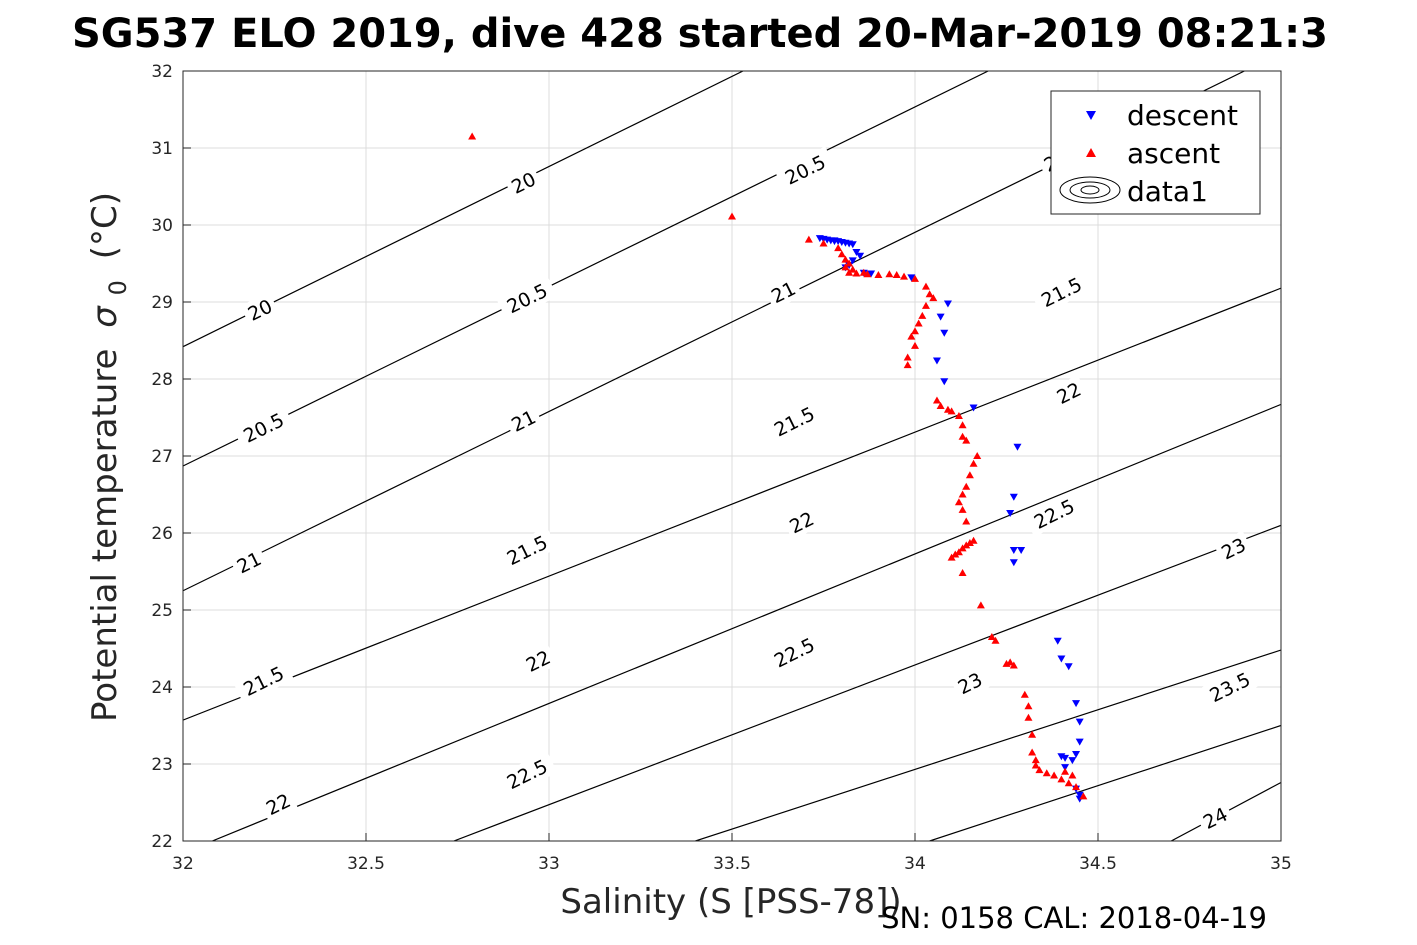  Describe the element at coordinates (1182, 115) in the screenshot. I see `legend-descent-label: descent` at that location.